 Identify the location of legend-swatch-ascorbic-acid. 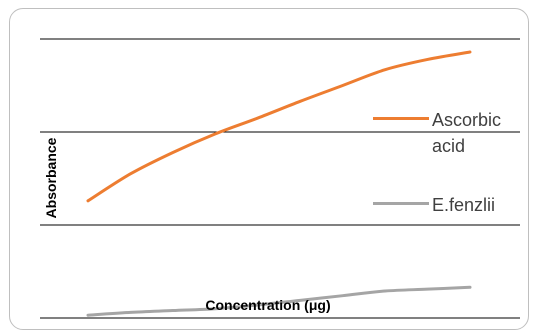
(401, 118).